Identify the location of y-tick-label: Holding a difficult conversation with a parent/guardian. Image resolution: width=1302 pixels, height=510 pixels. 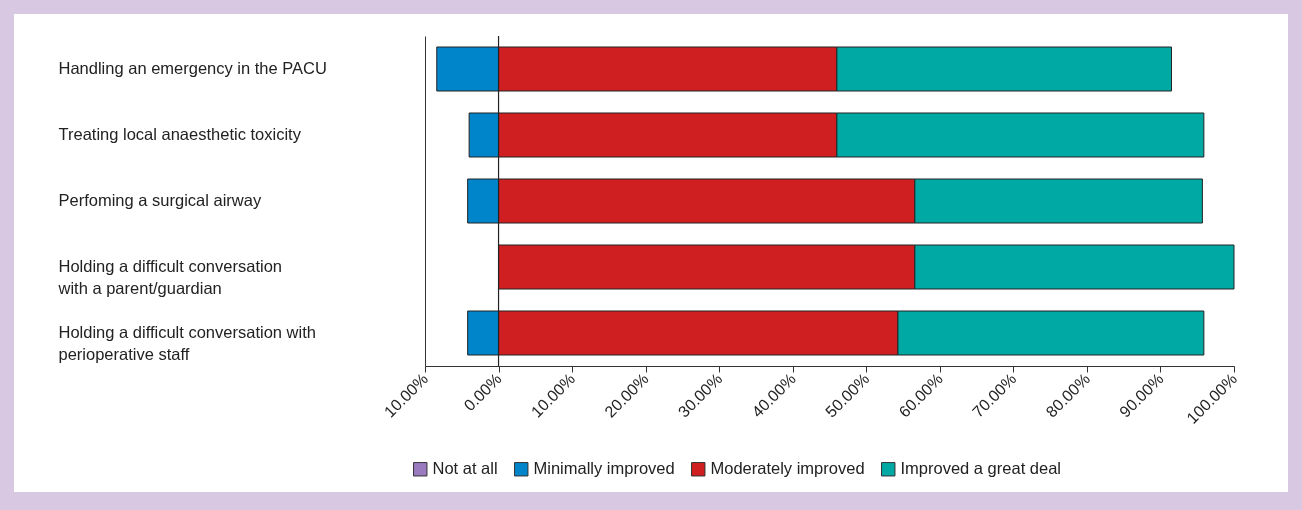
(169, 277).